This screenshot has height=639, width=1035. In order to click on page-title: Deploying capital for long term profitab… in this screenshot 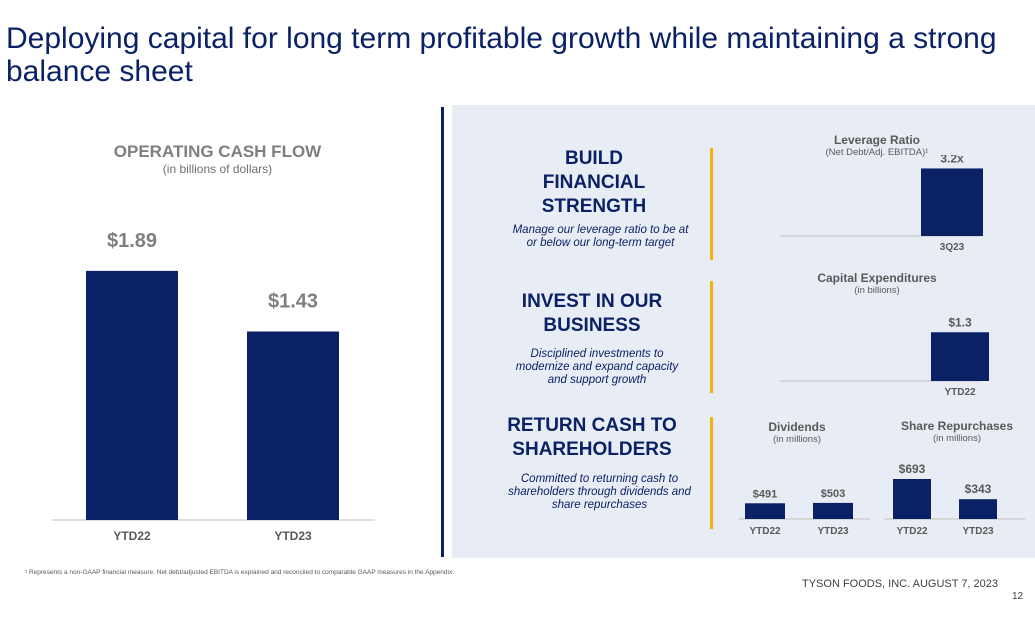, I will do `click(501, 55)`.